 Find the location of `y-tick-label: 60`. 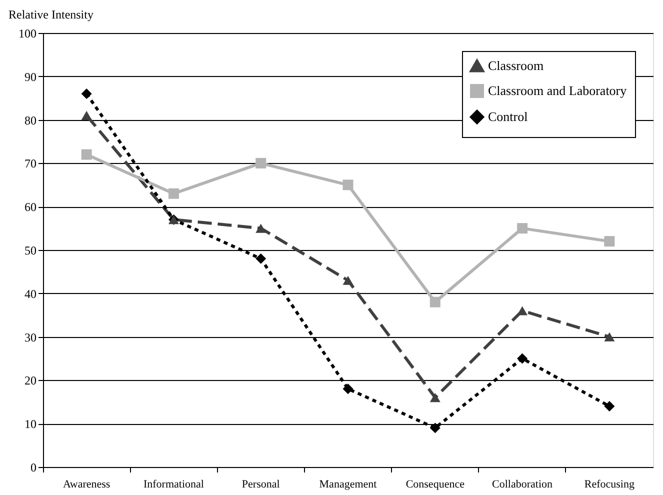

y-tick-label: 60 is located at coordinates (30, 207).